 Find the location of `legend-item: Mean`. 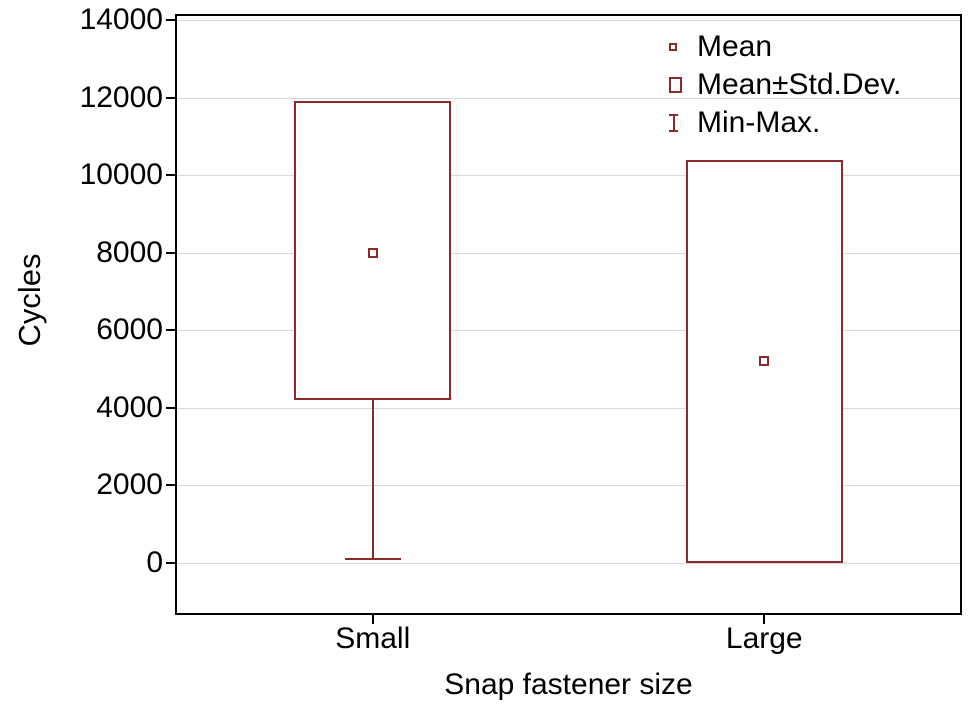

legend-item: Mean is located at coordinates (785, 47).